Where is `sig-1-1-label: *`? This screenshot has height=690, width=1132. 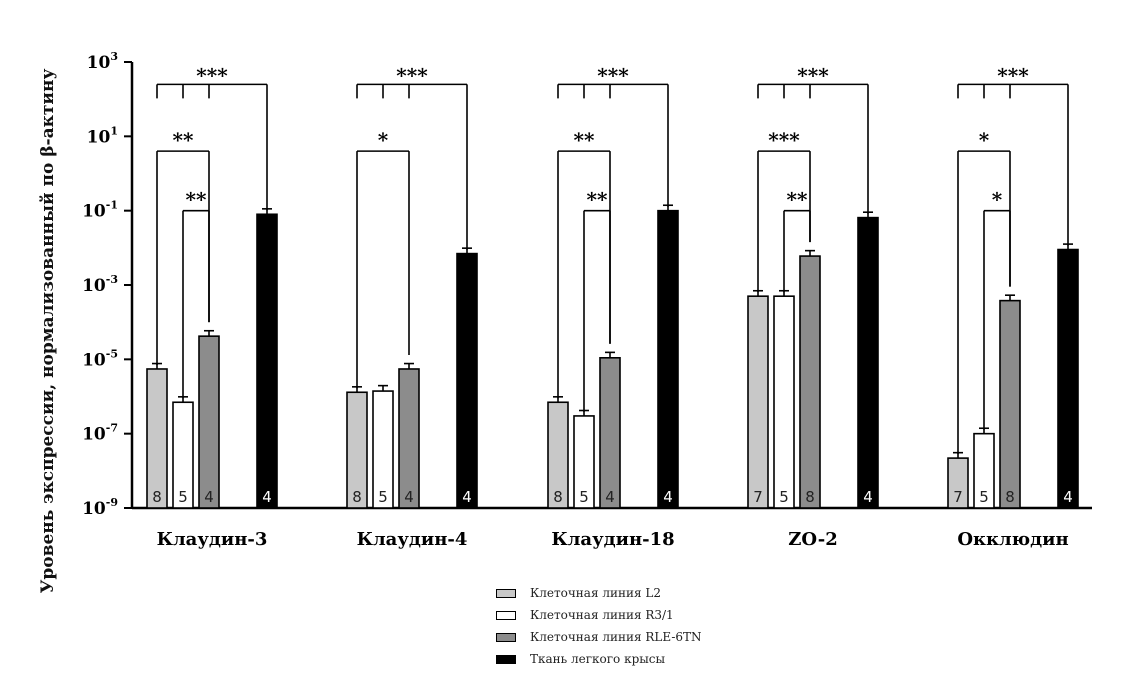 sig-1-1-label: * is located at coordinates (383, 140).